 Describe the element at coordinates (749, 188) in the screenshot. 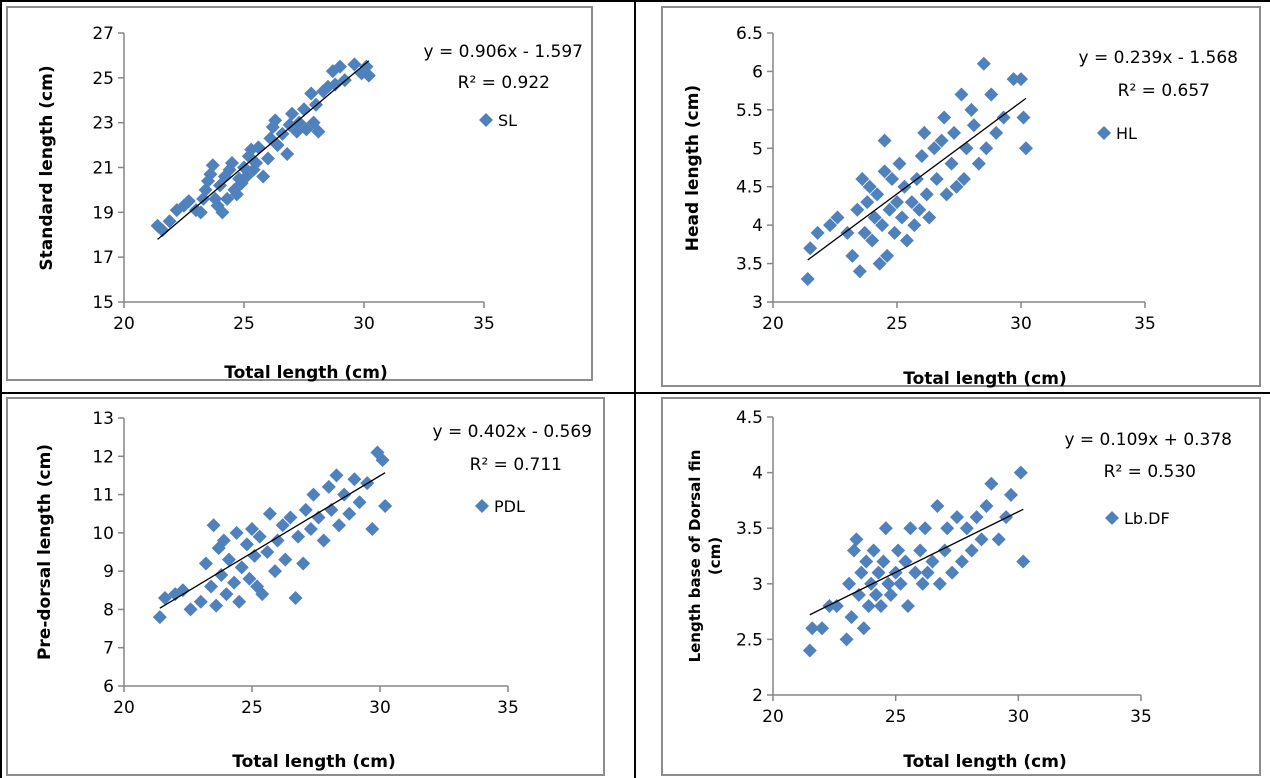

I see `y-tick-label: 4.5` at that location.